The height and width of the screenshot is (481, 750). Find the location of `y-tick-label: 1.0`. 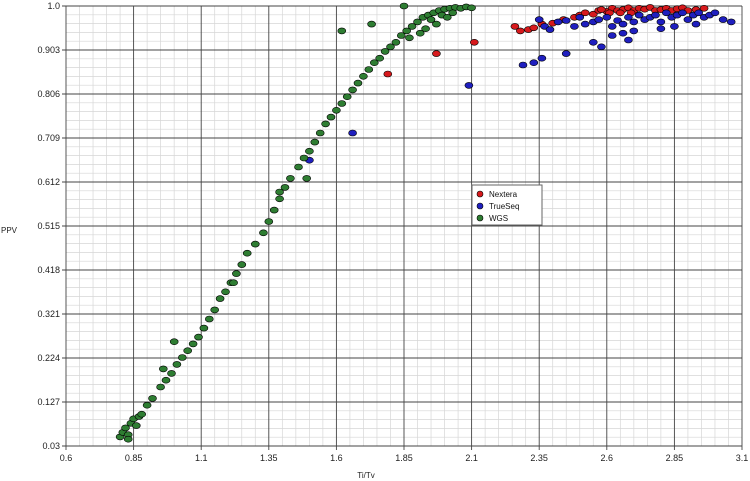

y-tick-label: 1.0 is located at coordinates (53, 6).